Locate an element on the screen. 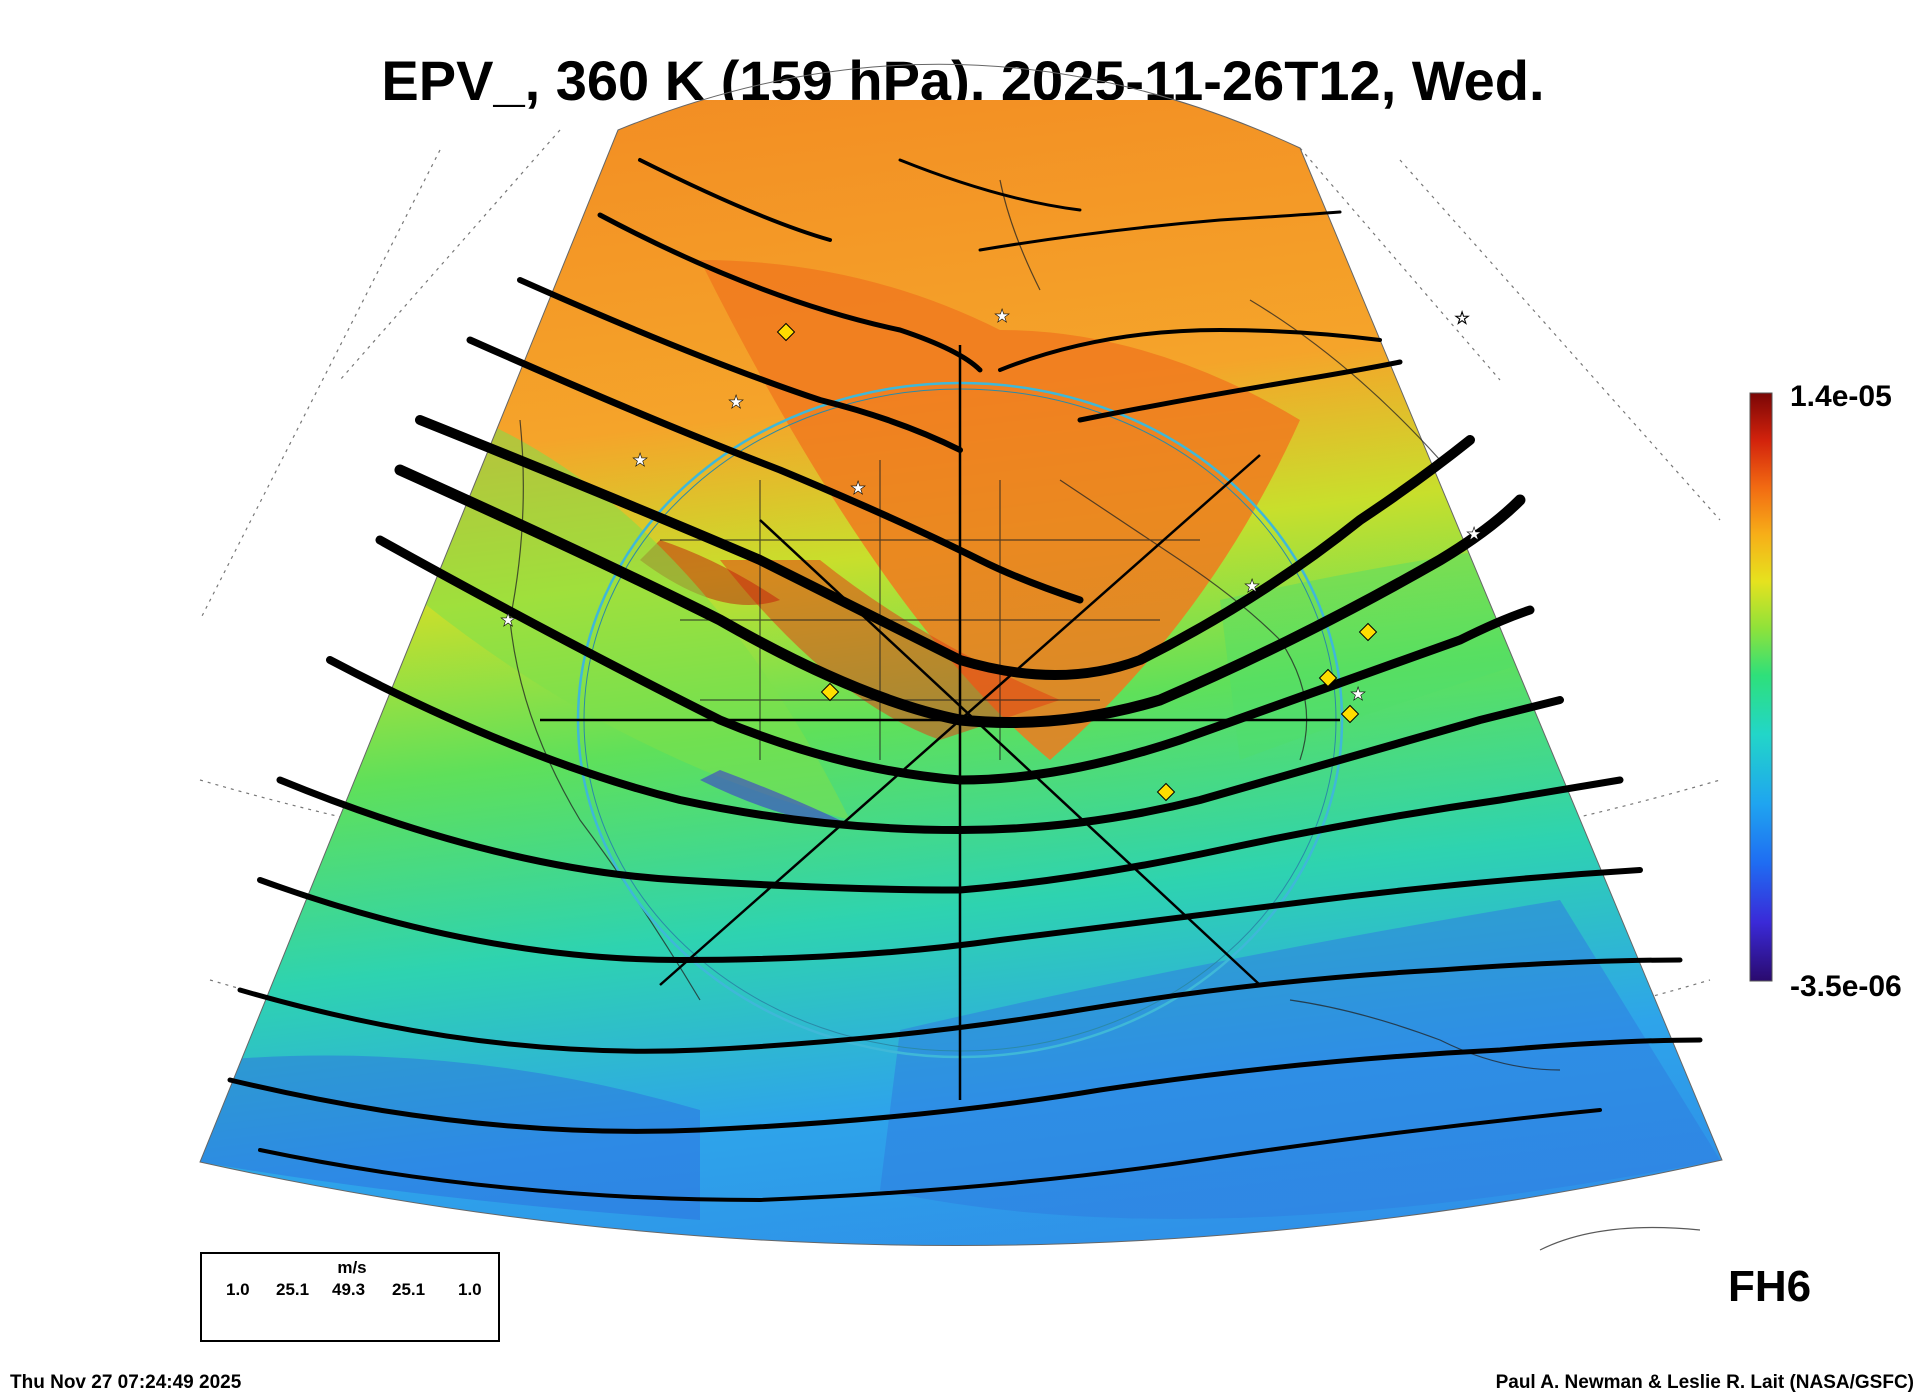 Image resolution: width=1926 pixels, height=1394 pixels. wind-legend: m/s 1.0 25.1 49.3 25.1 1.0 is located at coordinates (350, 1297).